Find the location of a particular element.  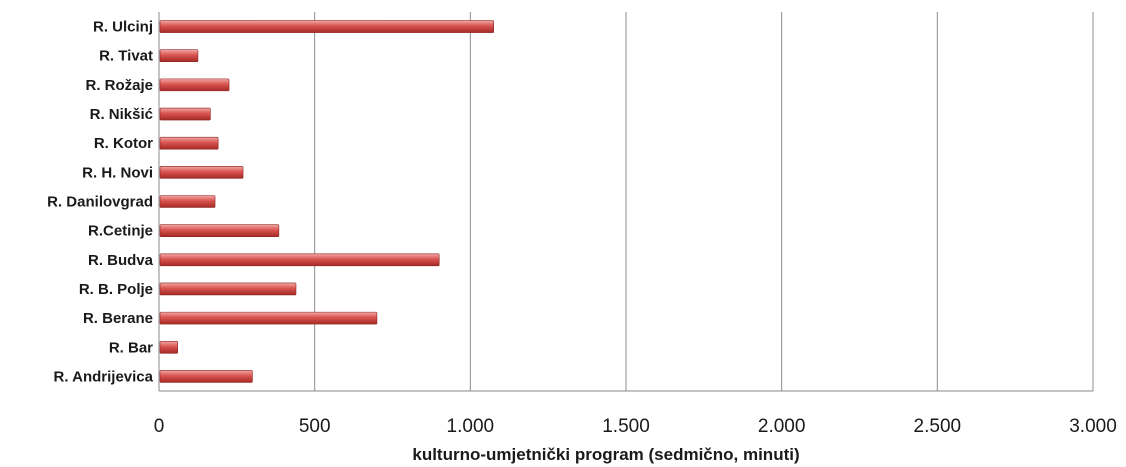

category-label: R.Cetinje is located at coordinates (120, 231).